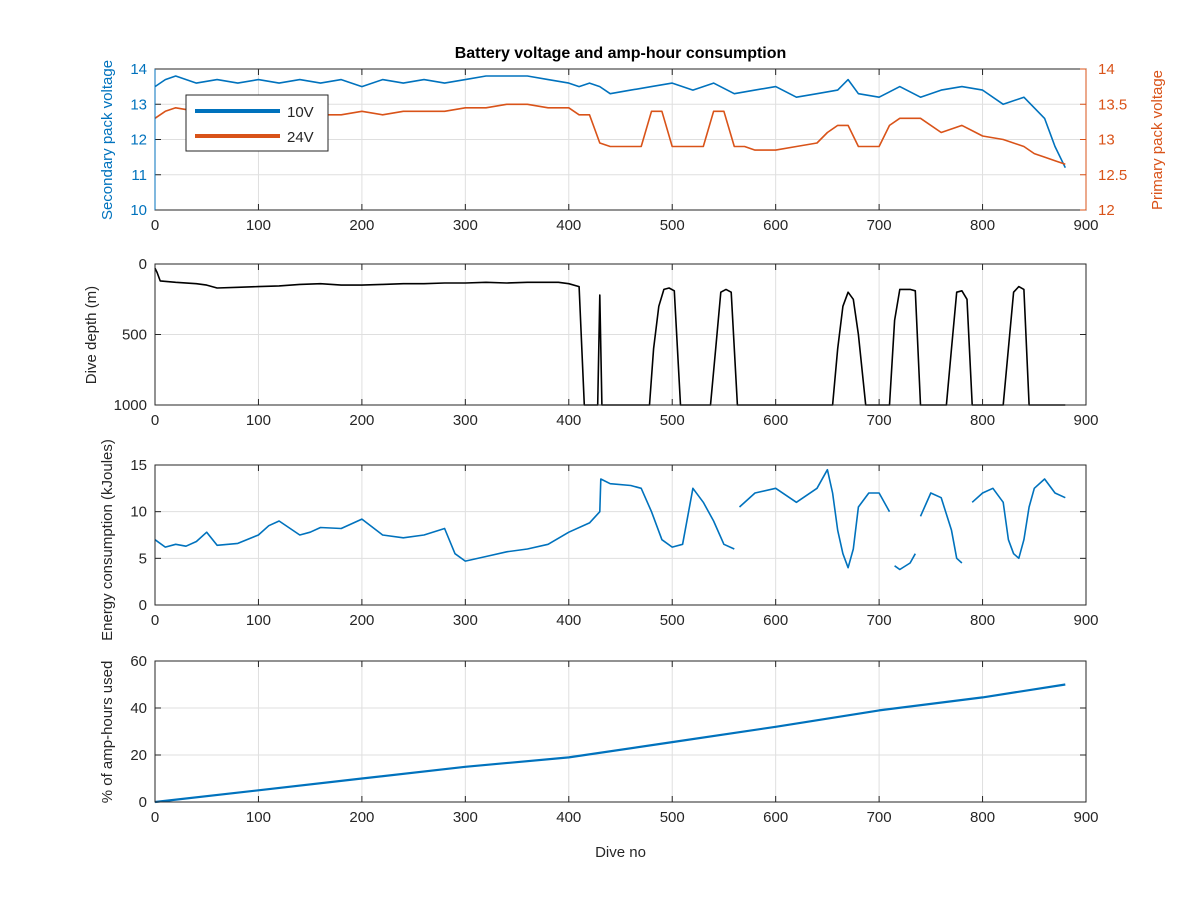 The image size is (1200, 900). I want to click on primary-voltage-y-label: Primary pack voltage, so click(1157, 140).